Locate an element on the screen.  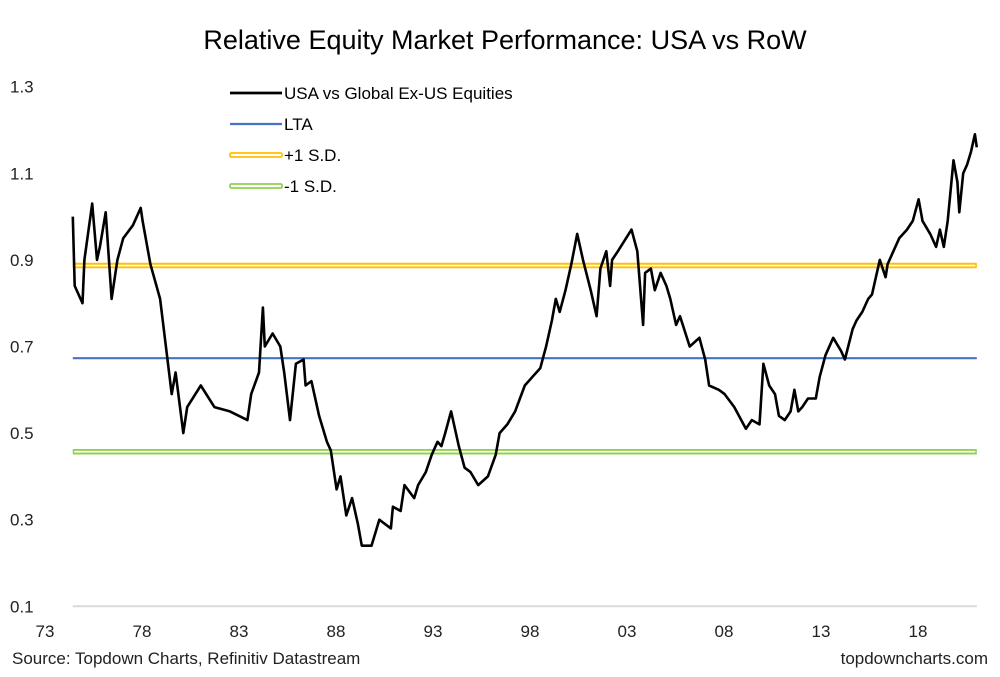
y-axis: 0.1 0.3 0.5 0.7 0.9 1.1 1.3 is located at coordinates (22, 347).